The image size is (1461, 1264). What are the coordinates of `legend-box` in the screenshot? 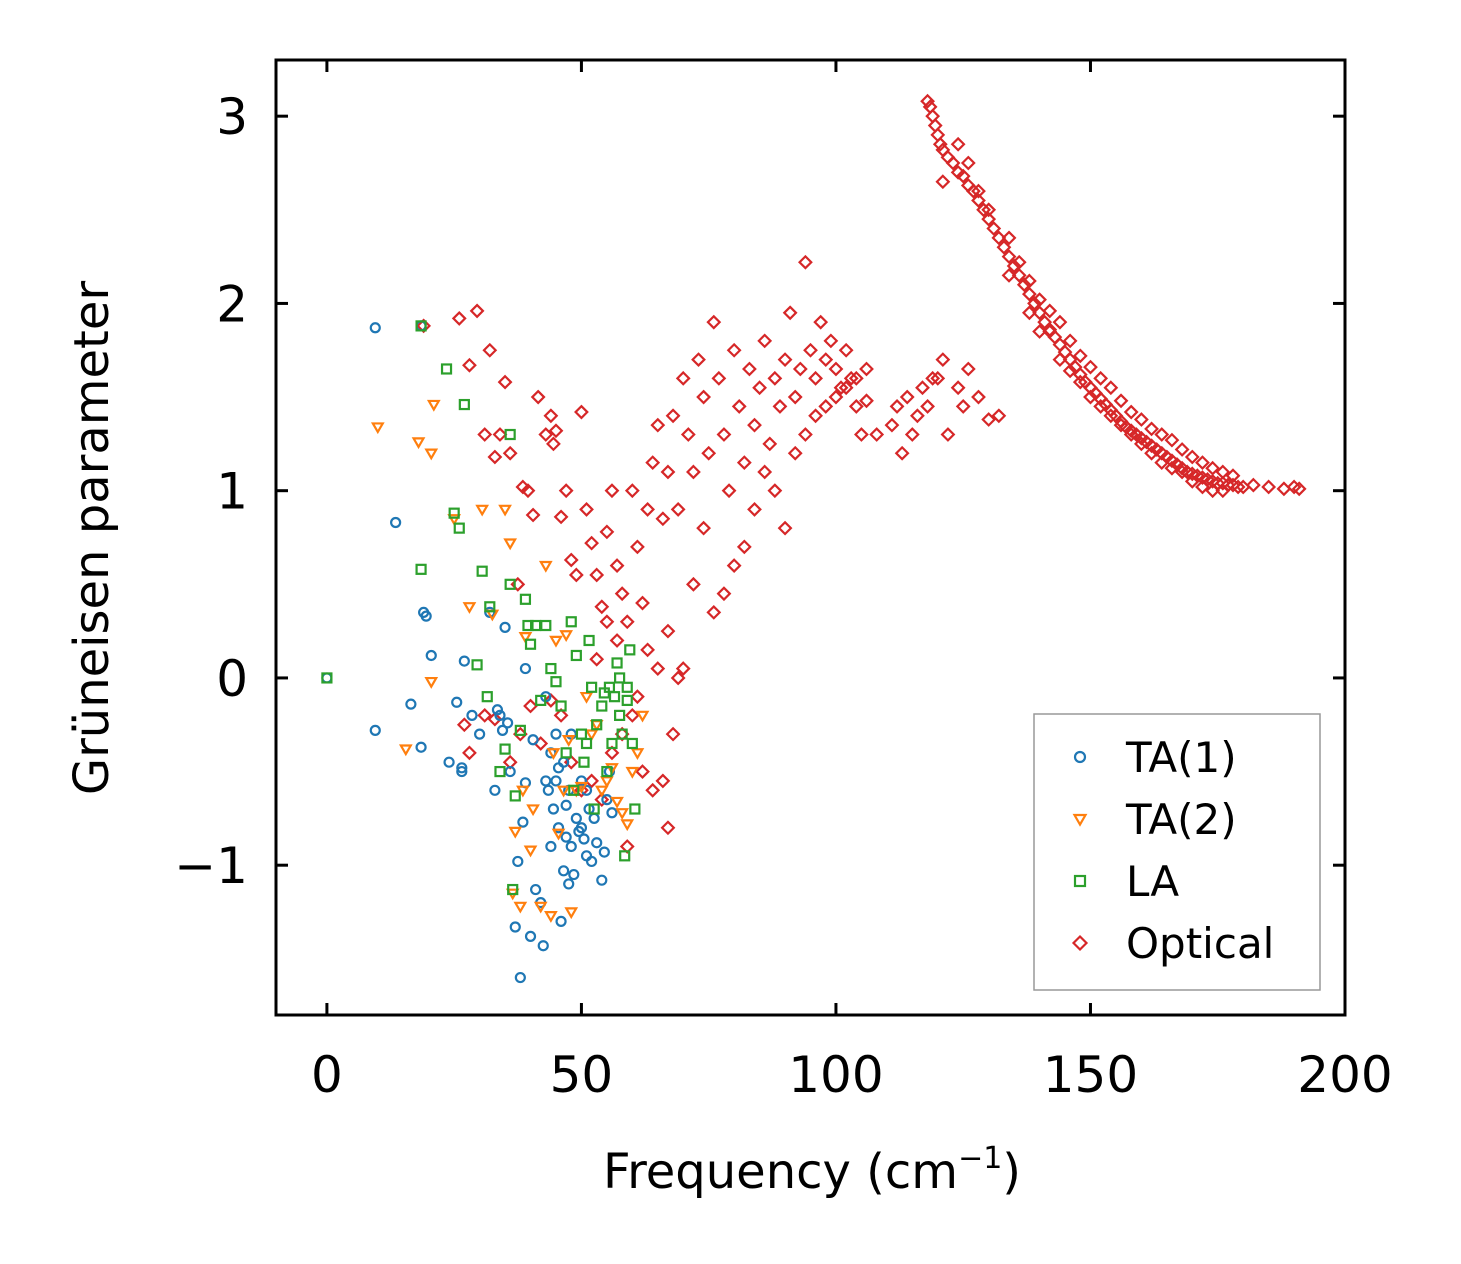 It's located at (1177, 852).